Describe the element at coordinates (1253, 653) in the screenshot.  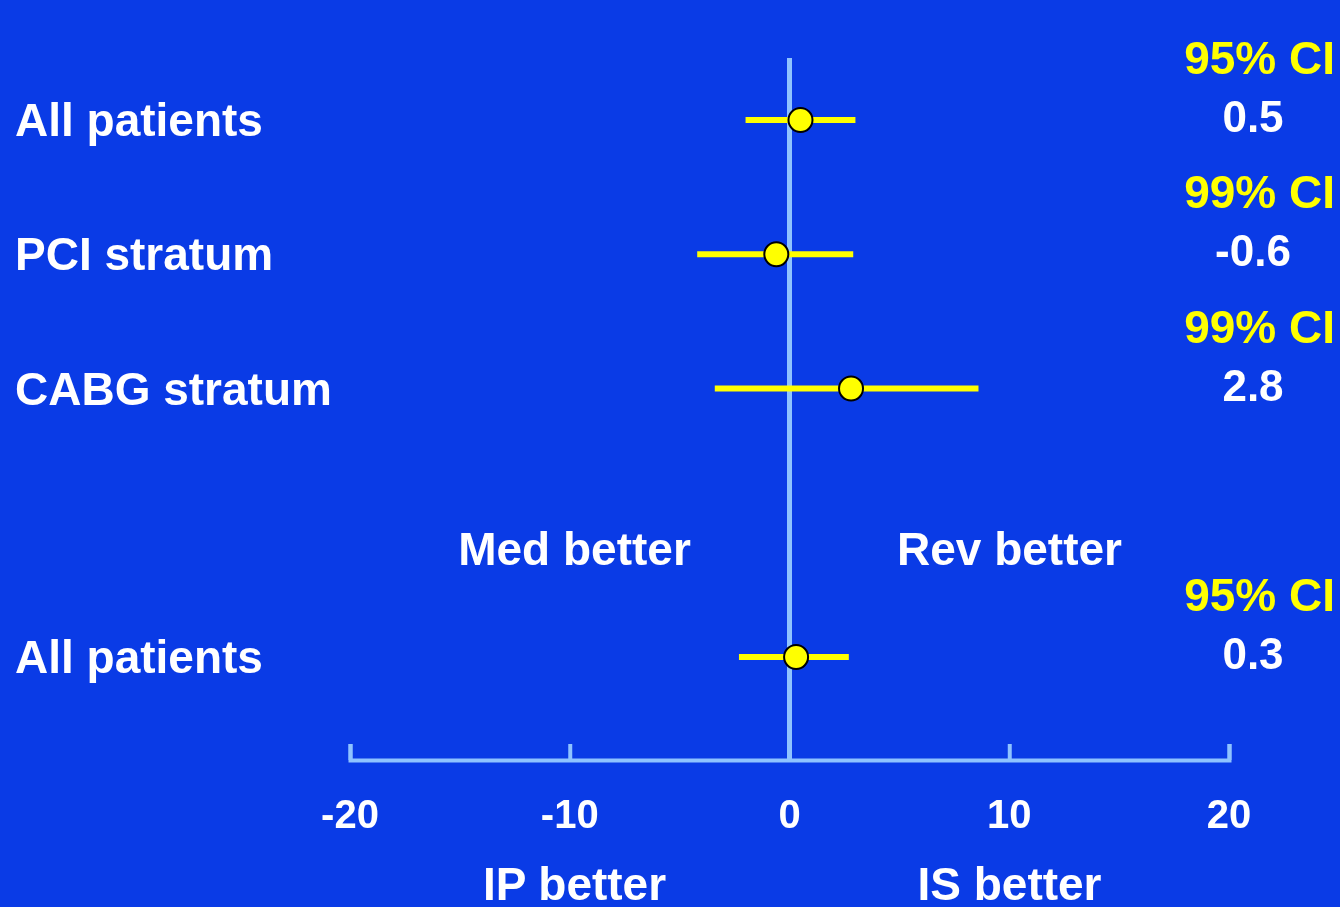
I see `annotation: 0.3` at that location.